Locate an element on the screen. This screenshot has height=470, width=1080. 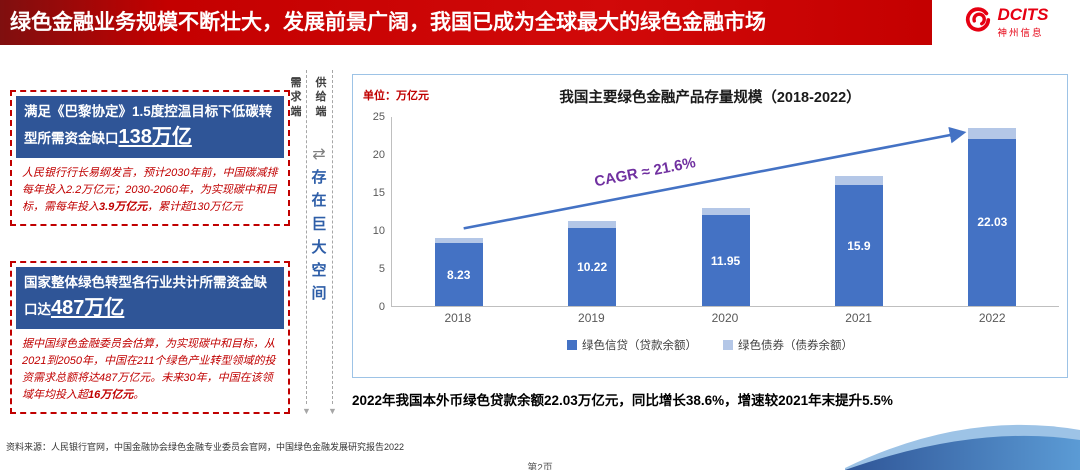
bar-stack: 11.95 is located at coordinates (725, 256).